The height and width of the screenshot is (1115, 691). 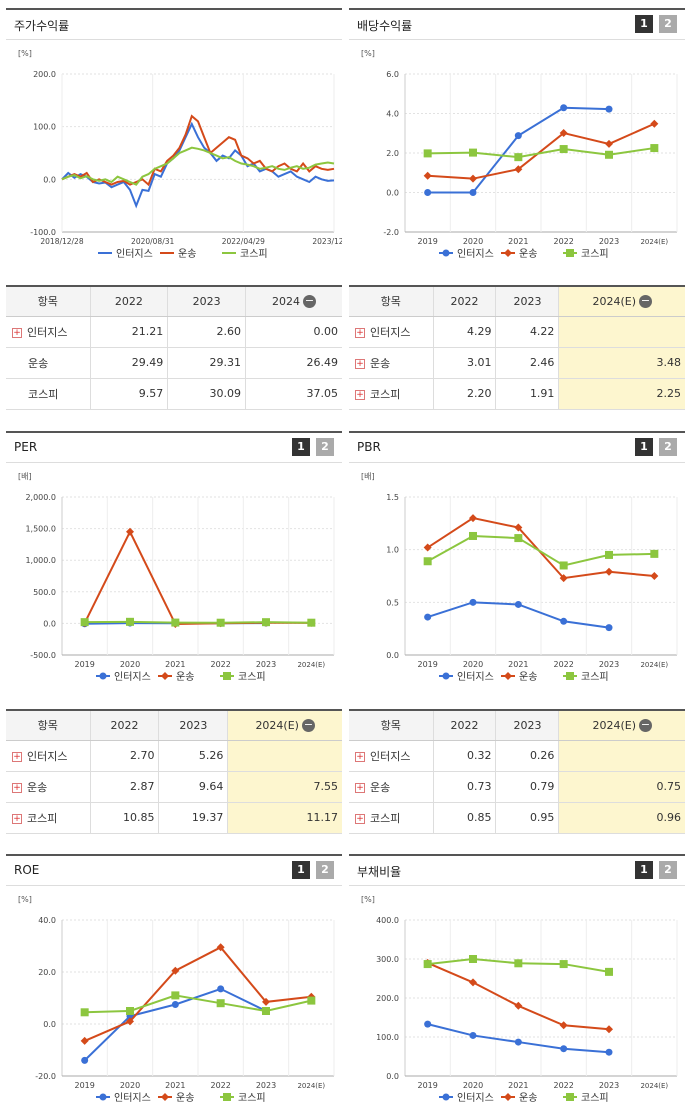 What do you see at coordinates (464, 818) in the screenshot?
I see `table-cell: 0.85` at bounding box center [464, 818].